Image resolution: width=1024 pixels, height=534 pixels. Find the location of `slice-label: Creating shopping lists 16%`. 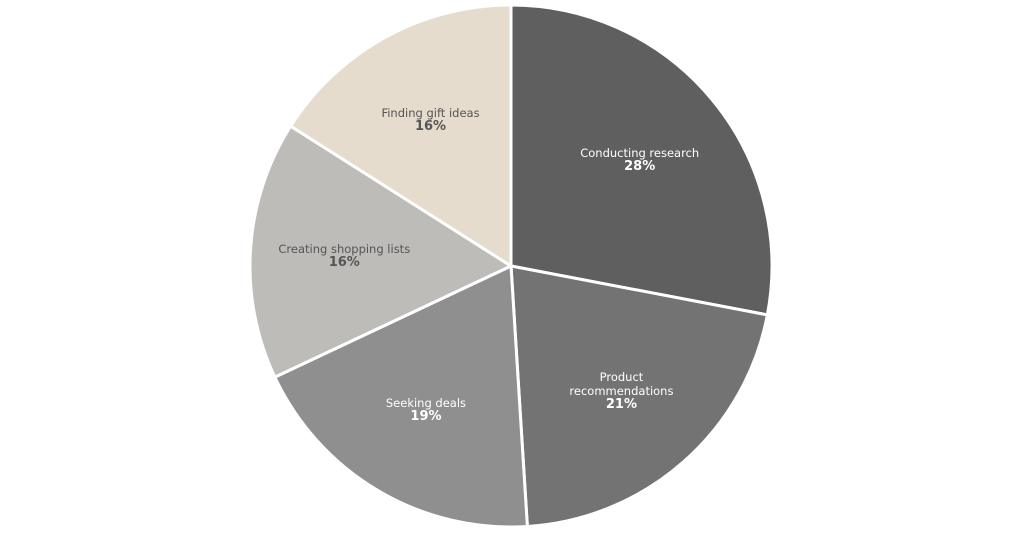

slice-label: Creating shopping lists 16% is located at coordinates (344, 256).